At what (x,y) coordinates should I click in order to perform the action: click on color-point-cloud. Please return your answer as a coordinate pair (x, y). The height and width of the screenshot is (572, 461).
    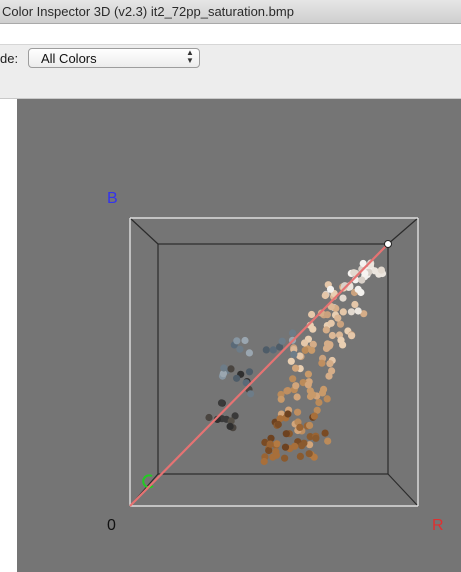
    Looking at the image, I should click on (296, 362).